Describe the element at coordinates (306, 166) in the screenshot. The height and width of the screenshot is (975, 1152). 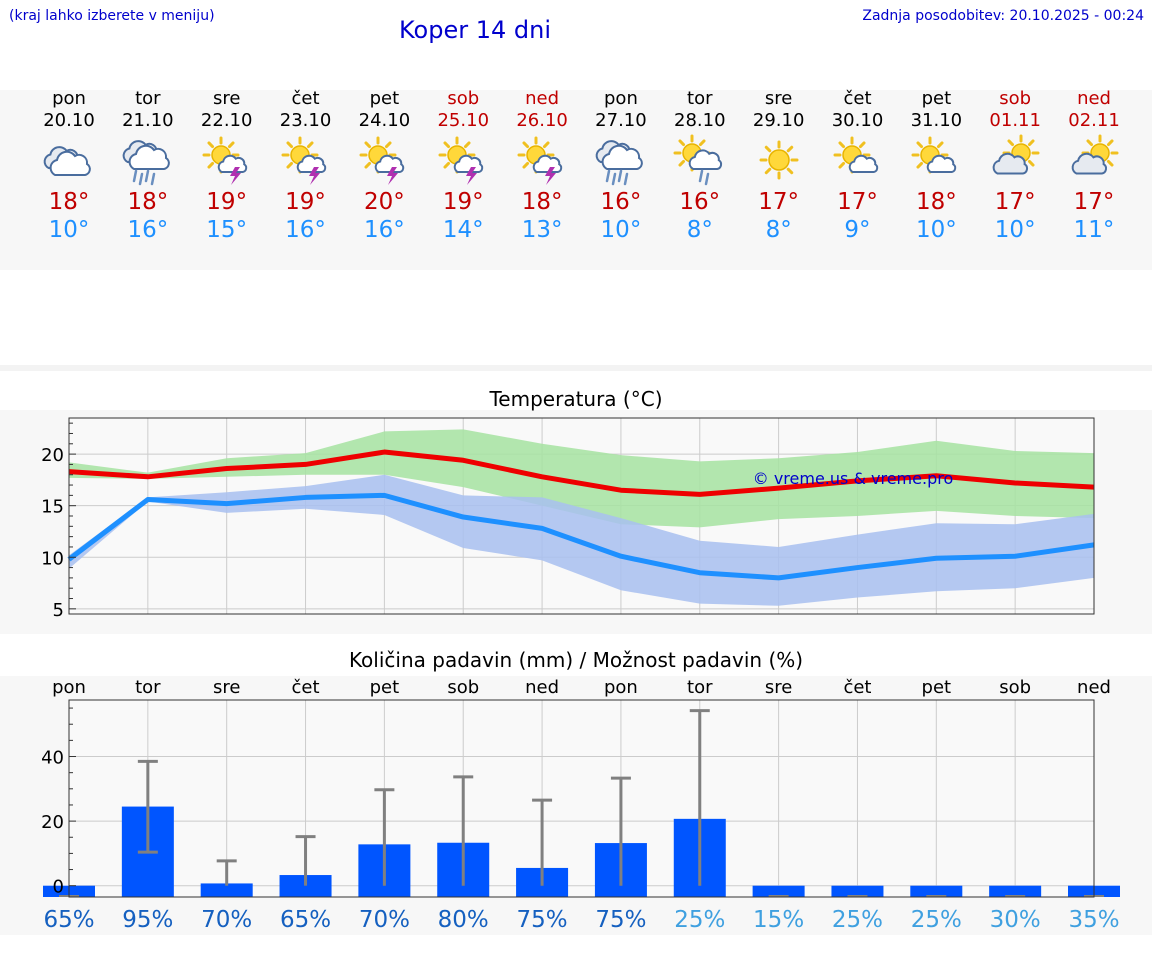
I see `day-column: čet 23.10 19° 16°` at that location.